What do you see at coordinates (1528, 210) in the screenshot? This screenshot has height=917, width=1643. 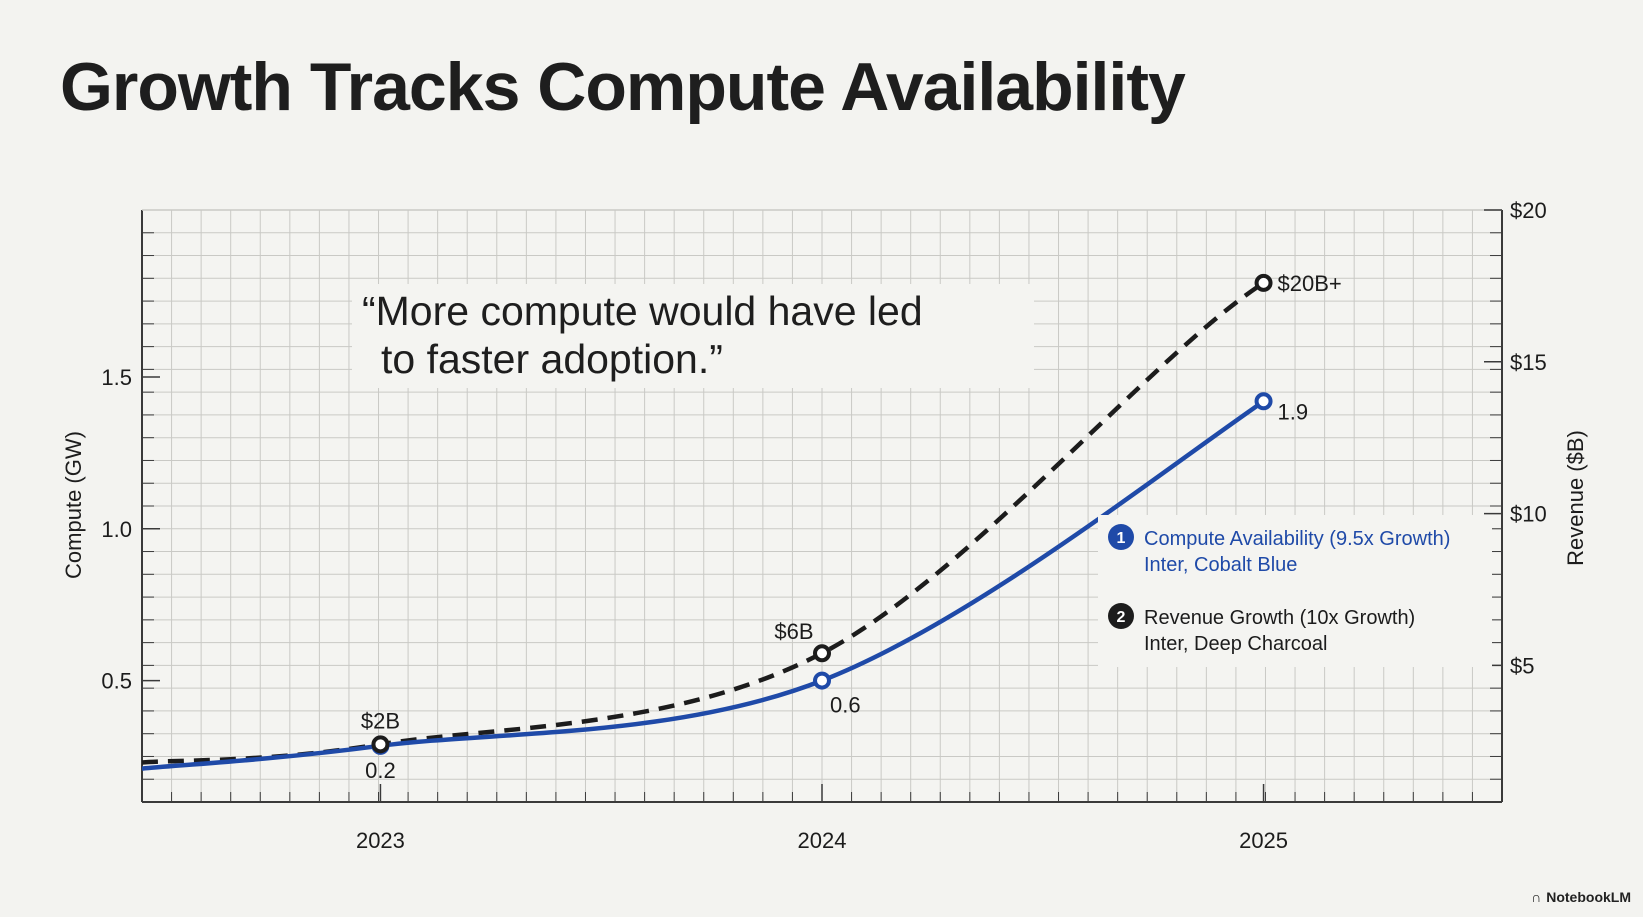 I see `y-right-tick-label: $20` at bounding box center [1528, 210].